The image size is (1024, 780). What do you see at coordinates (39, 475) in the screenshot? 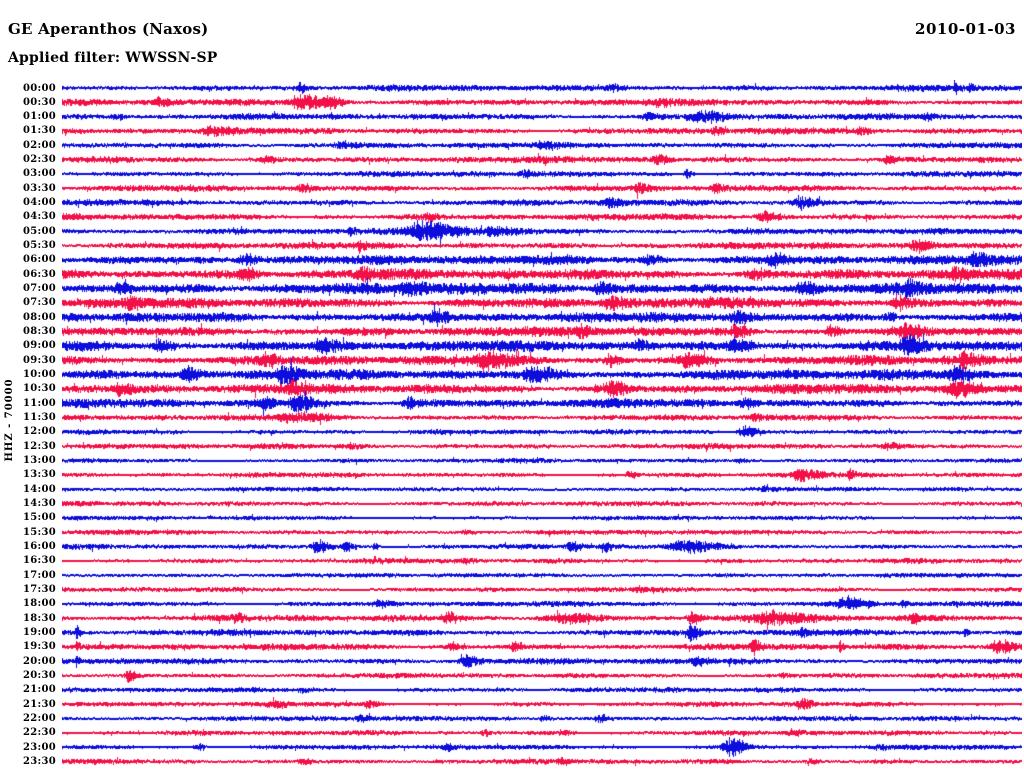
I see `time-label: 13:30` at bounding box center [39, 475].